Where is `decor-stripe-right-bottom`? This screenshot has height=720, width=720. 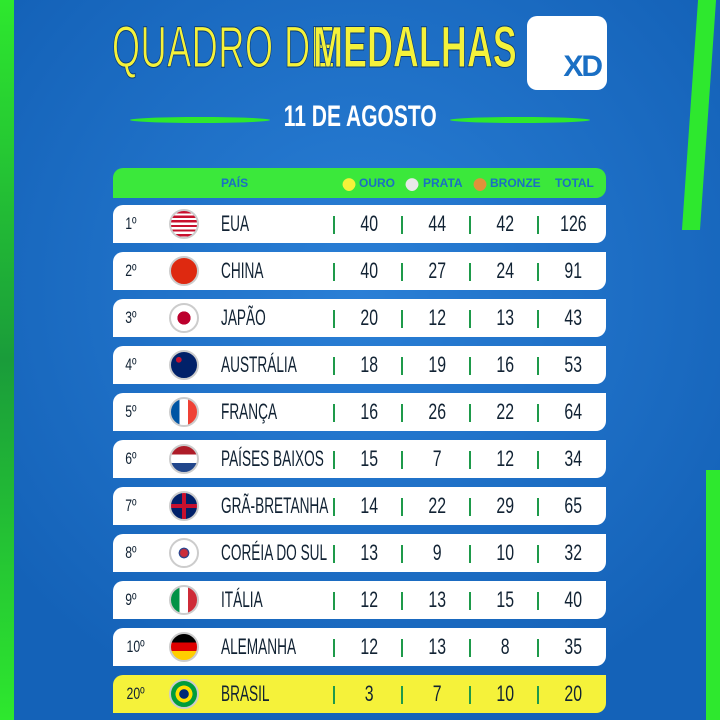 decor-stripe-right-bottom is located at coordinates (713, 595).